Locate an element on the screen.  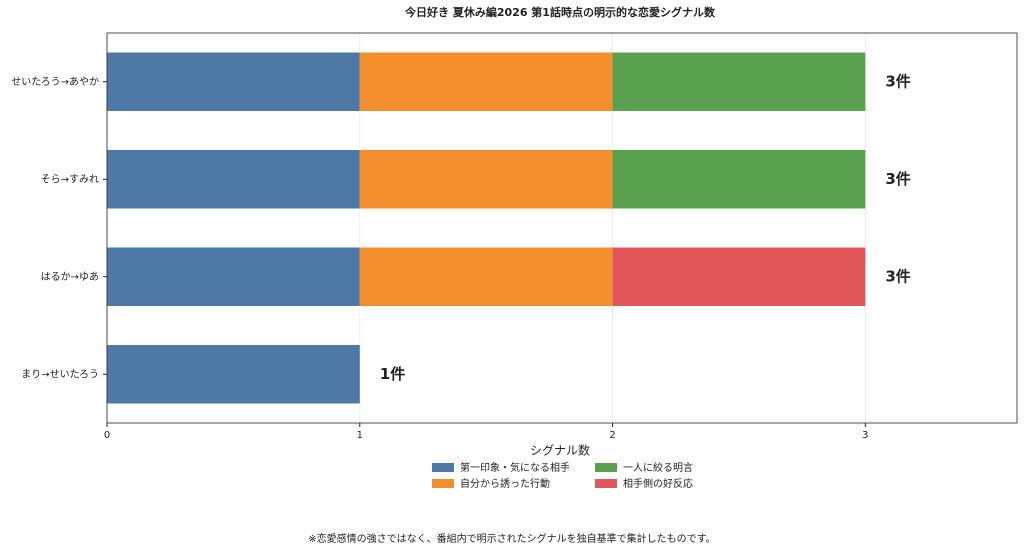
legend-label: 相手側の好反応 is located at coordinates (658, 483).